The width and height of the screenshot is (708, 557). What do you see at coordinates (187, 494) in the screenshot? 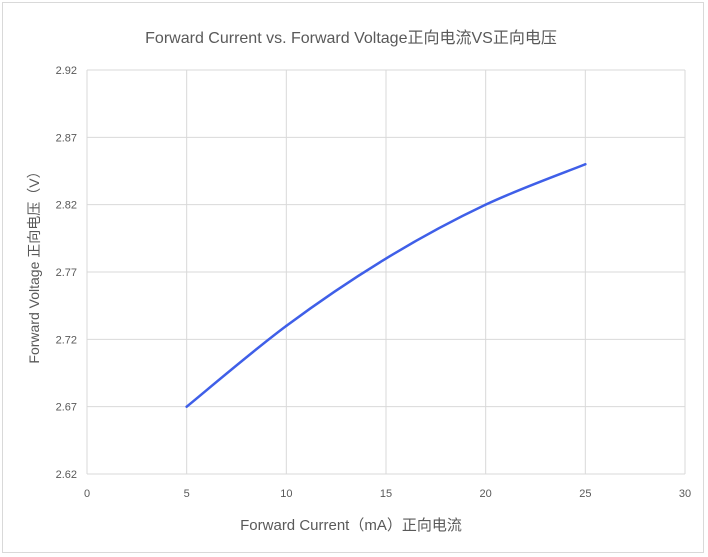
I see `x-tick-label: 5` at bounding box center [187, 494].